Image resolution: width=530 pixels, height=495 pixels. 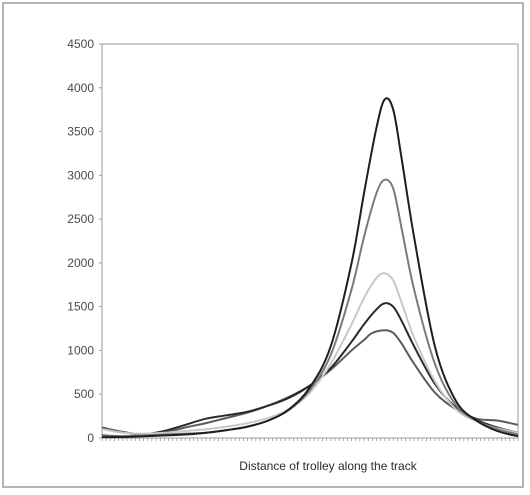 I want to click on y-tick-label: 4500, so click(x=80, y=44).